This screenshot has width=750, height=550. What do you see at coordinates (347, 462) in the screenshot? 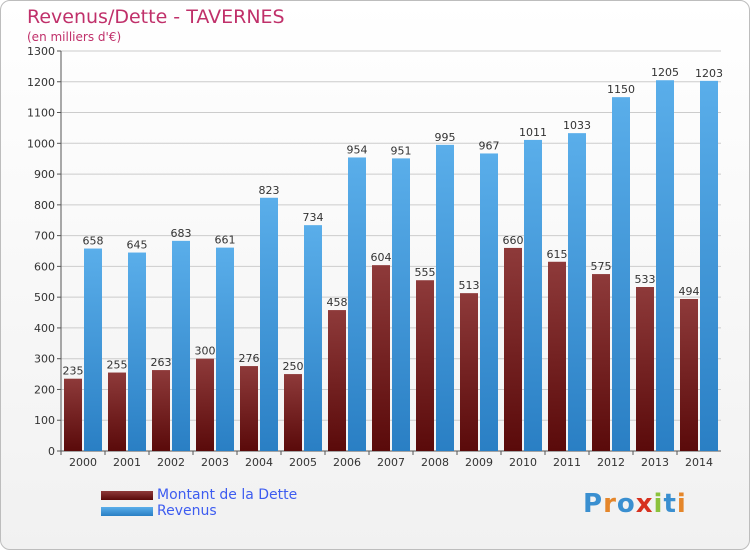
I see `x-tick-label: 2006` at bounding box center [347, 462].